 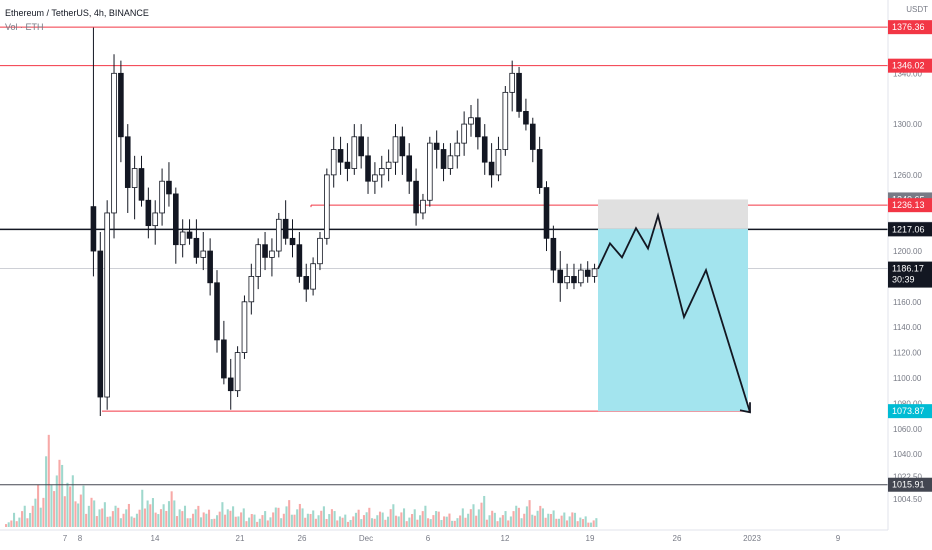 What do you see at coordinates (745, 408) in the screenshot?
I see `projection-arrowhead` at bounding box center [745, 408].